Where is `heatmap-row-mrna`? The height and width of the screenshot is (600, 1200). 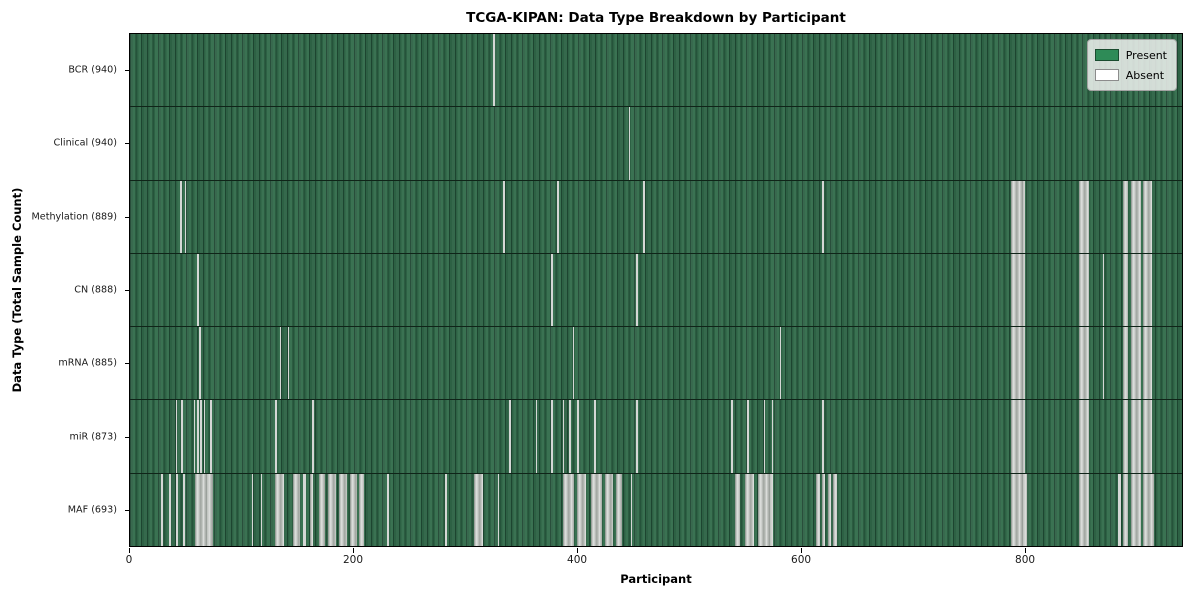 heatmap-row-mrna is located at coordinates (656, 363).